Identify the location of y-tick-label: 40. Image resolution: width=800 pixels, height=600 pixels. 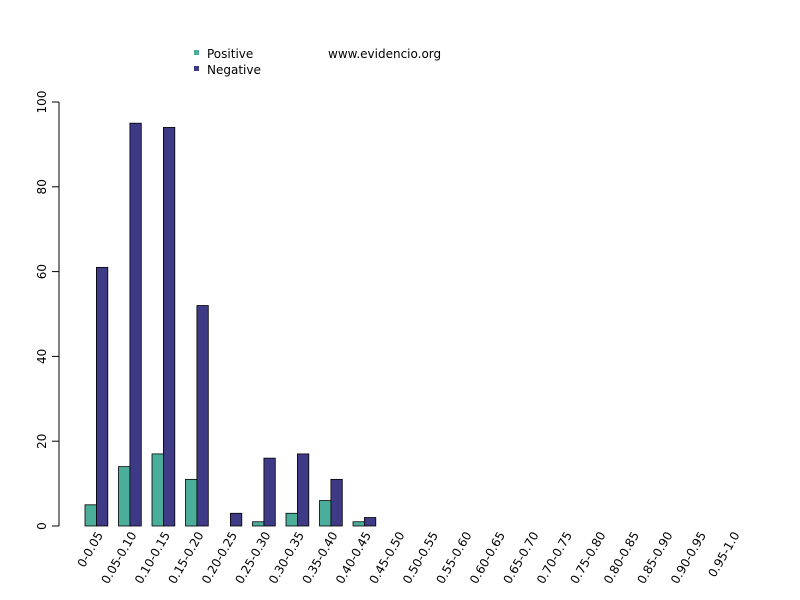
(42, 356).